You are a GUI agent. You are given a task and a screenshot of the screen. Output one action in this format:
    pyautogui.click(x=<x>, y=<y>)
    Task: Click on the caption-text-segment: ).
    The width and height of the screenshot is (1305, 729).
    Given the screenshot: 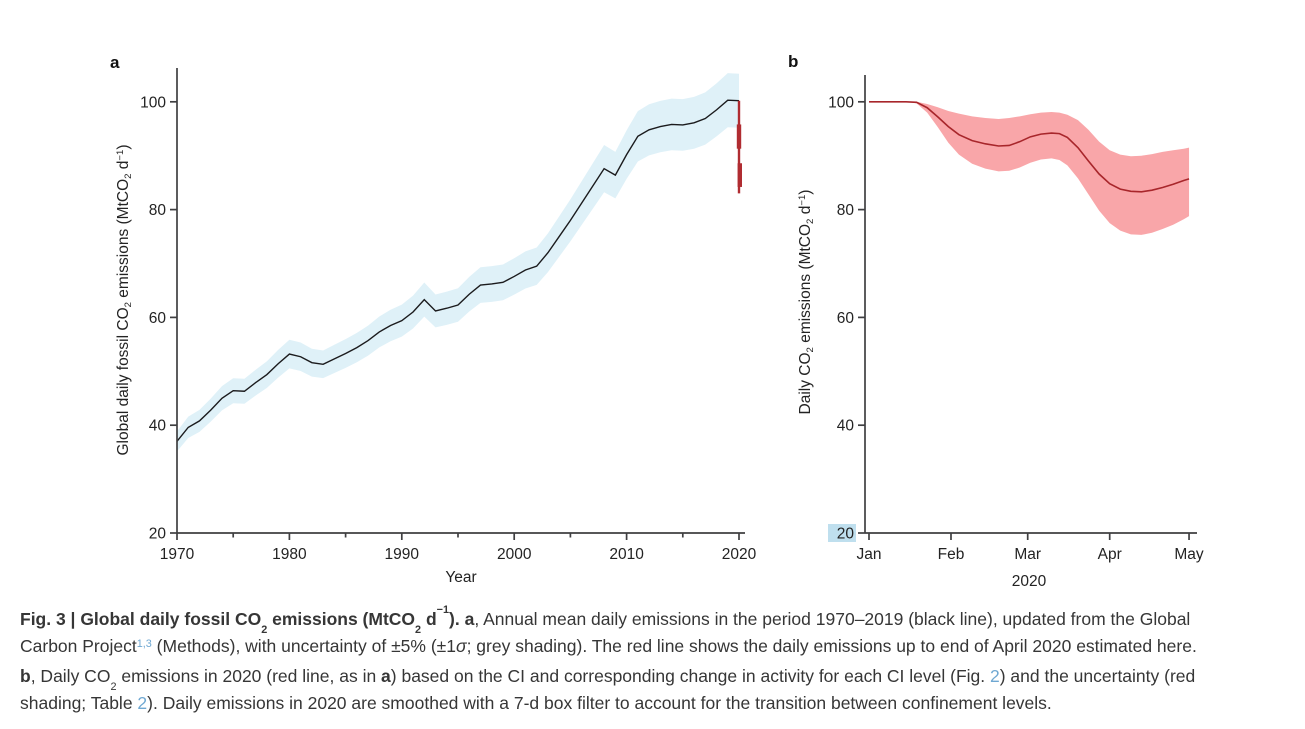 What is the action you would take?
    pyautogui.click(x=457, y=619)
    